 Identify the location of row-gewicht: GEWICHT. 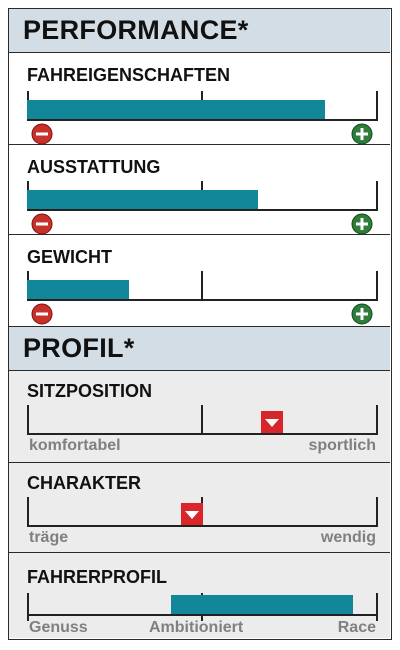
(199, 281).